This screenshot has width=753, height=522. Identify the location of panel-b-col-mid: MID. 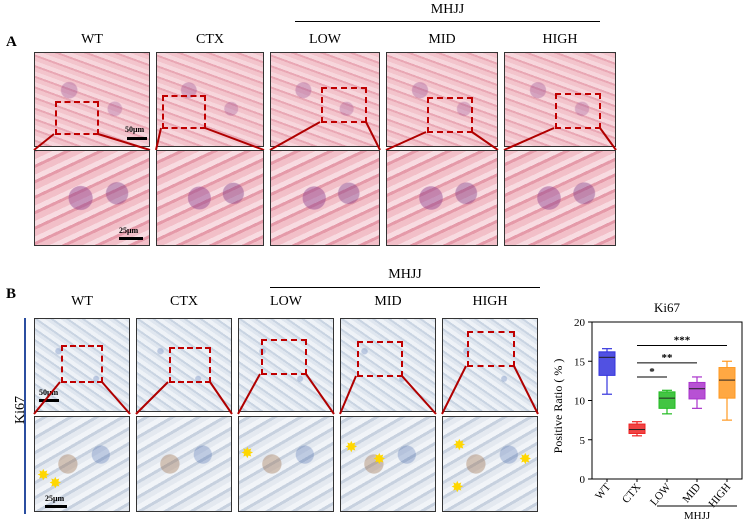
(388, 301).